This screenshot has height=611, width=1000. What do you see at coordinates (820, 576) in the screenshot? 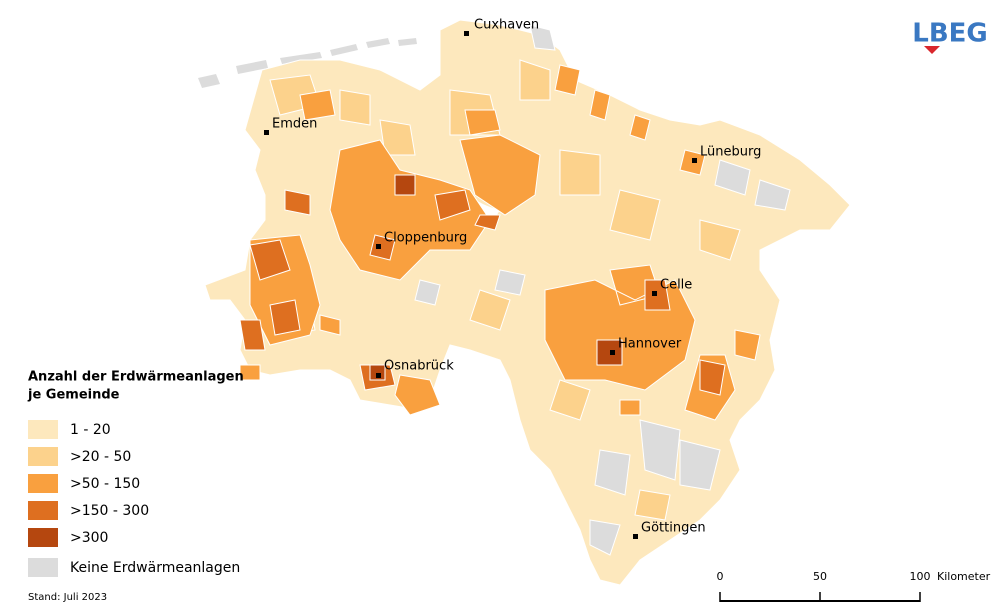
I see `scale-label: 50` at bounding box center [820, 576].